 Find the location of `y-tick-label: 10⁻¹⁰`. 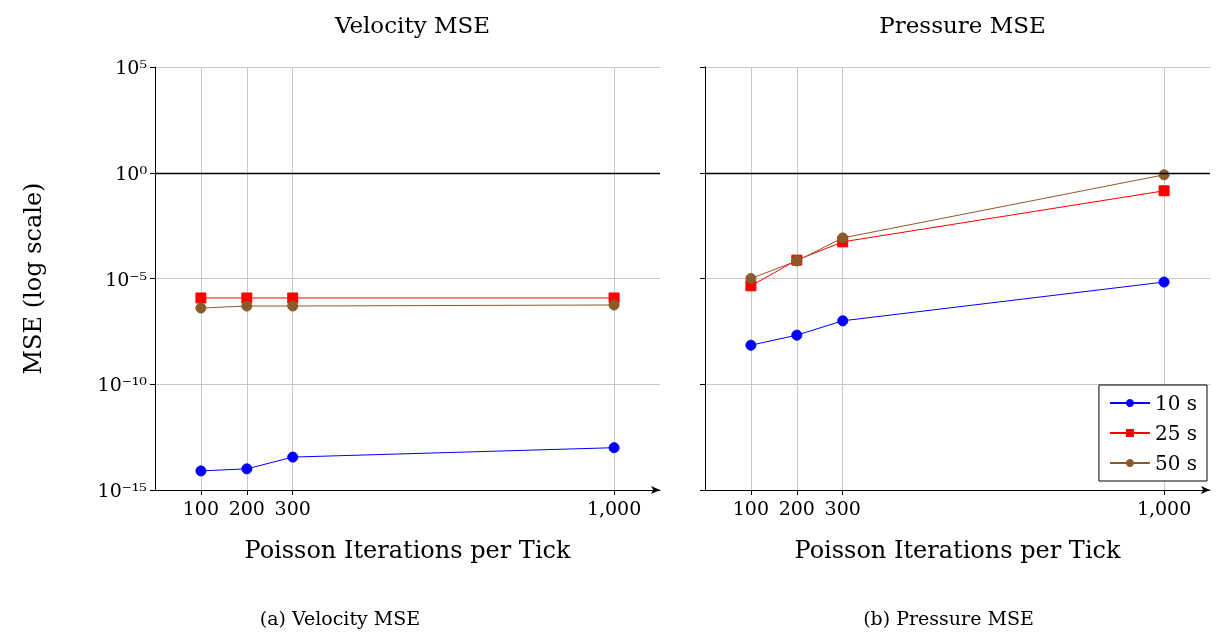

y-tick-label: 10⁻¹⁰ is located at coordinates (122, 384).